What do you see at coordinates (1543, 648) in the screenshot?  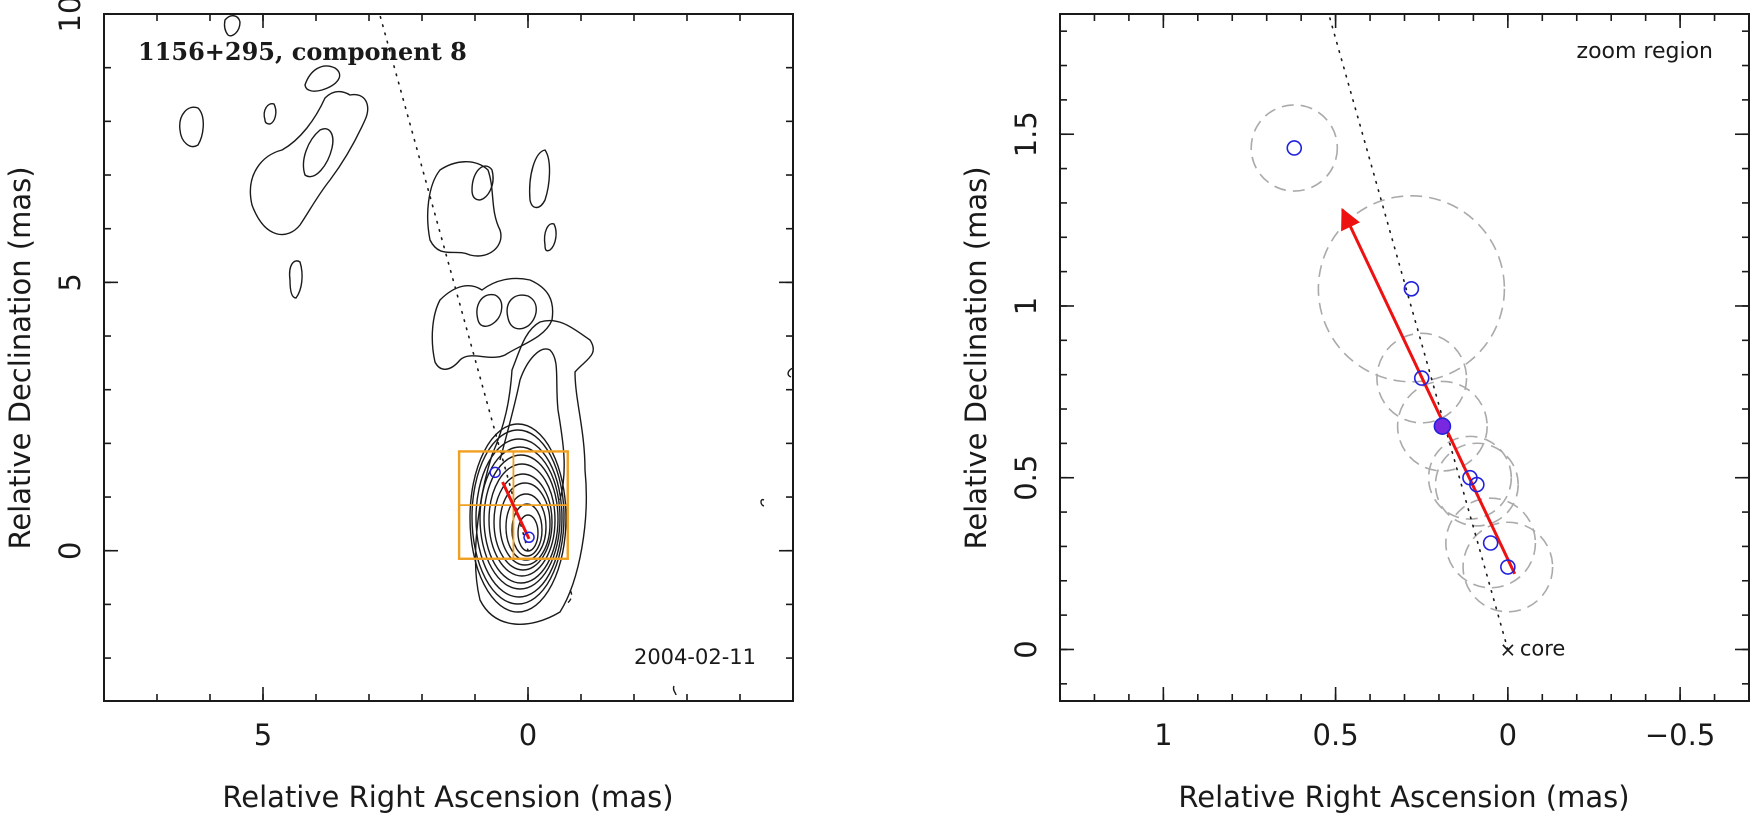 I see `core-label: core` at bounding box center [1543, 648].